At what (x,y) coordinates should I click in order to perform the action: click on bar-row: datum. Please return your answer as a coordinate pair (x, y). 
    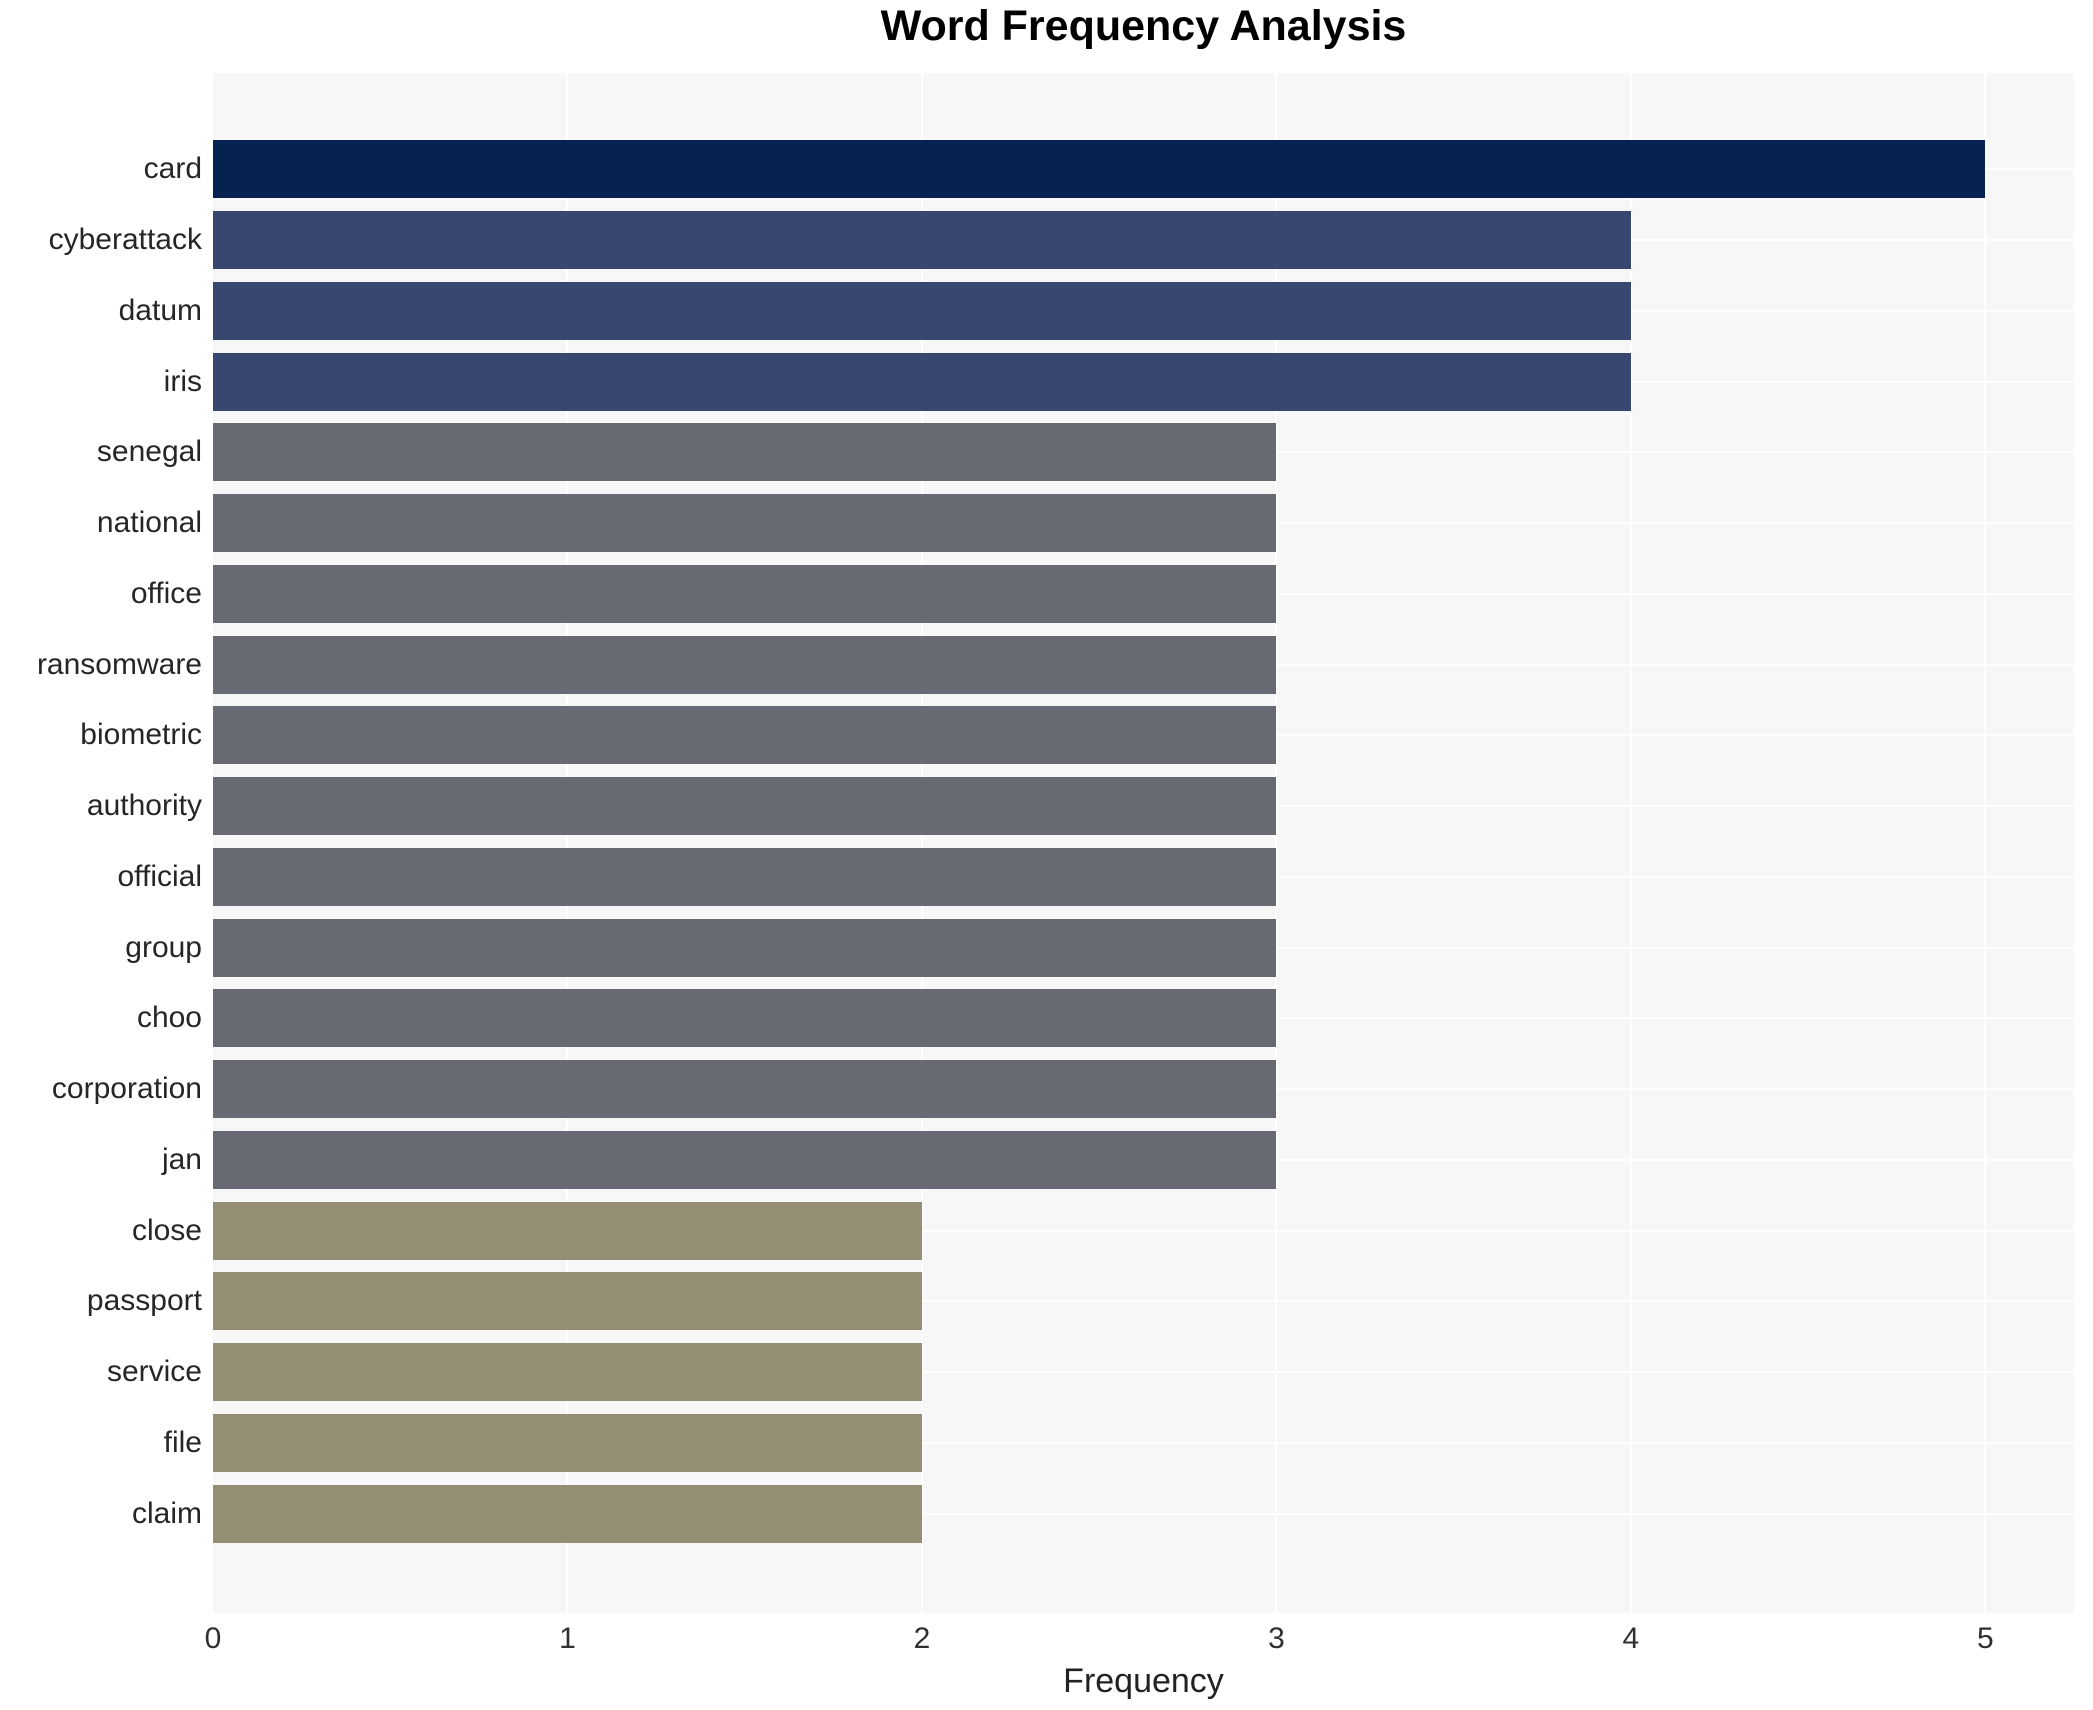
    Looking at the image, I should click on (1096, 311).